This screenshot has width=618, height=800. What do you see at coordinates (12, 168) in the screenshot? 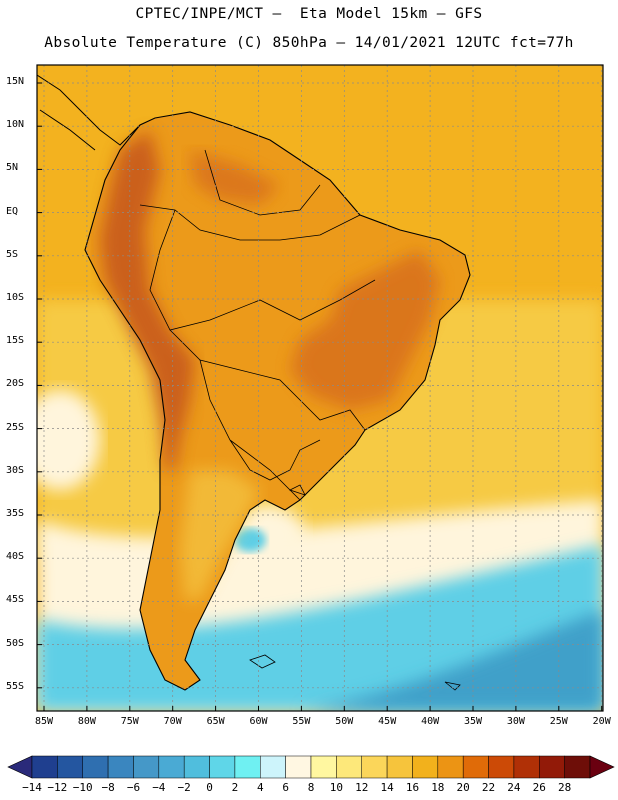
I see `lat-label: 5N` at bounding box center [12, 168].